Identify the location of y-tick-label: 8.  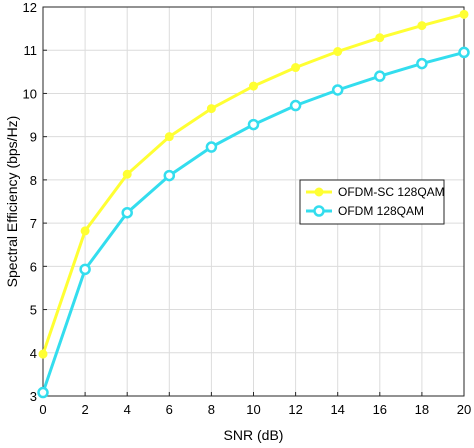
(33, 180).